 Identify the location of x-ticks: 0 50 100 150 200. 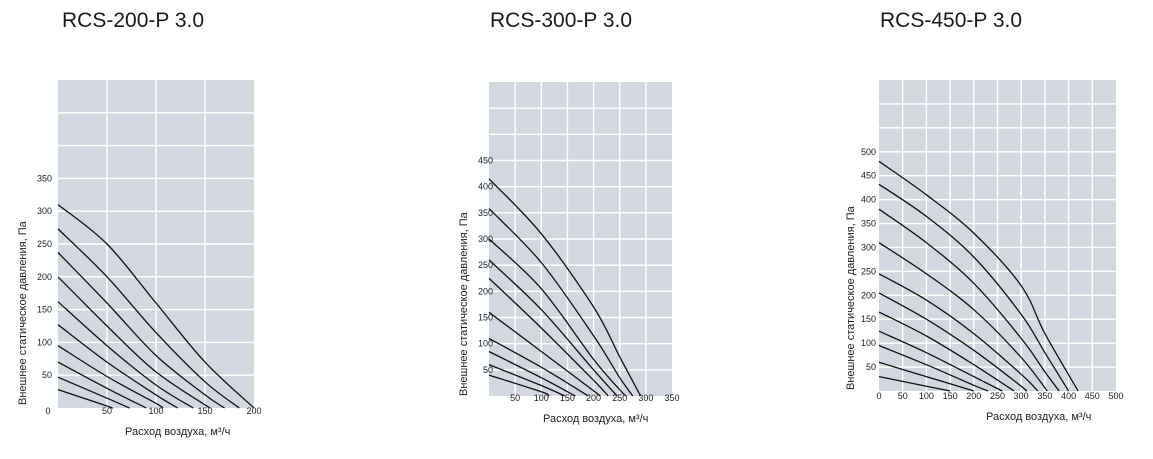
(153, 411).